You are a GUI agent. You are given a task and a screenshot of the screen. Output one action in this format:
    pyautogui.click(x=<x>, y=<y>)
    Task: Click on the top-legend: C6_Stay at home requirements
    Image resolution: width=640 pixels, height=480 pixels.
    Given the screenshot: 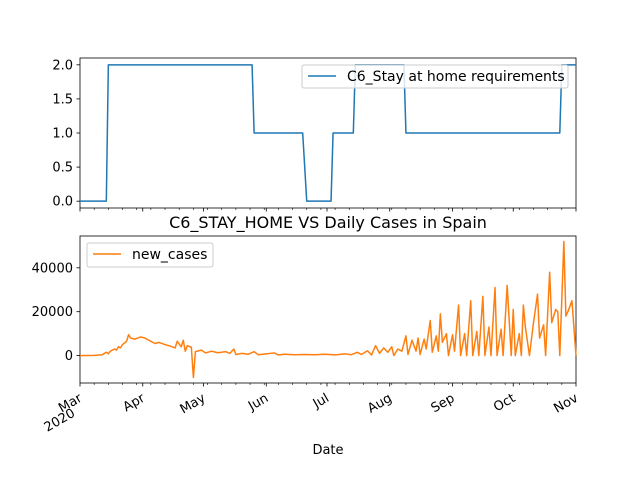 What is the action you would take?
    pyautogui.click(x=435, y=76)
    